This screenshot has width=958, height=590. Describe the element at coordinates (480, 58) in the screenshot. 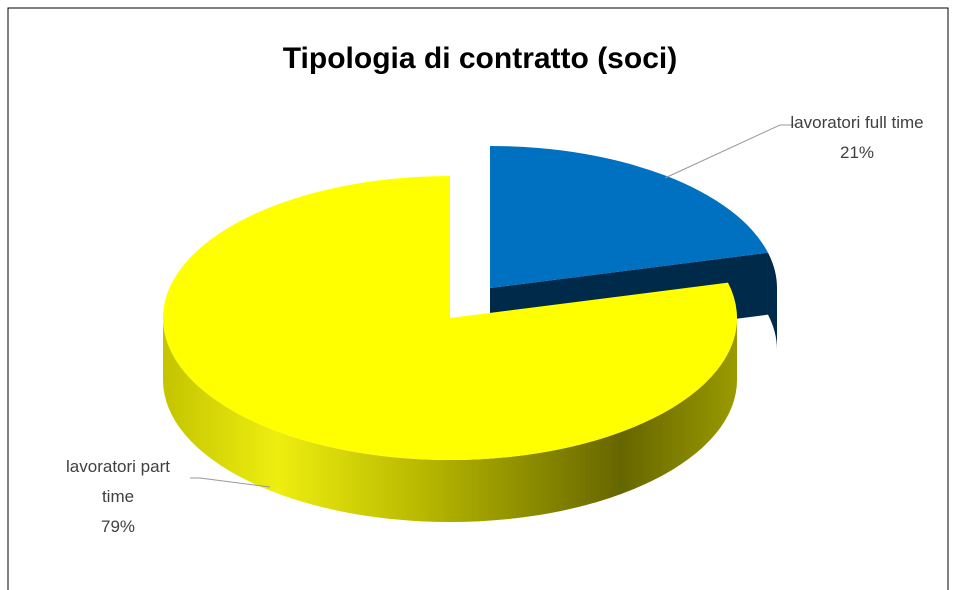

I see `chart-title: Tipologia di contratto (soci)` at that location.